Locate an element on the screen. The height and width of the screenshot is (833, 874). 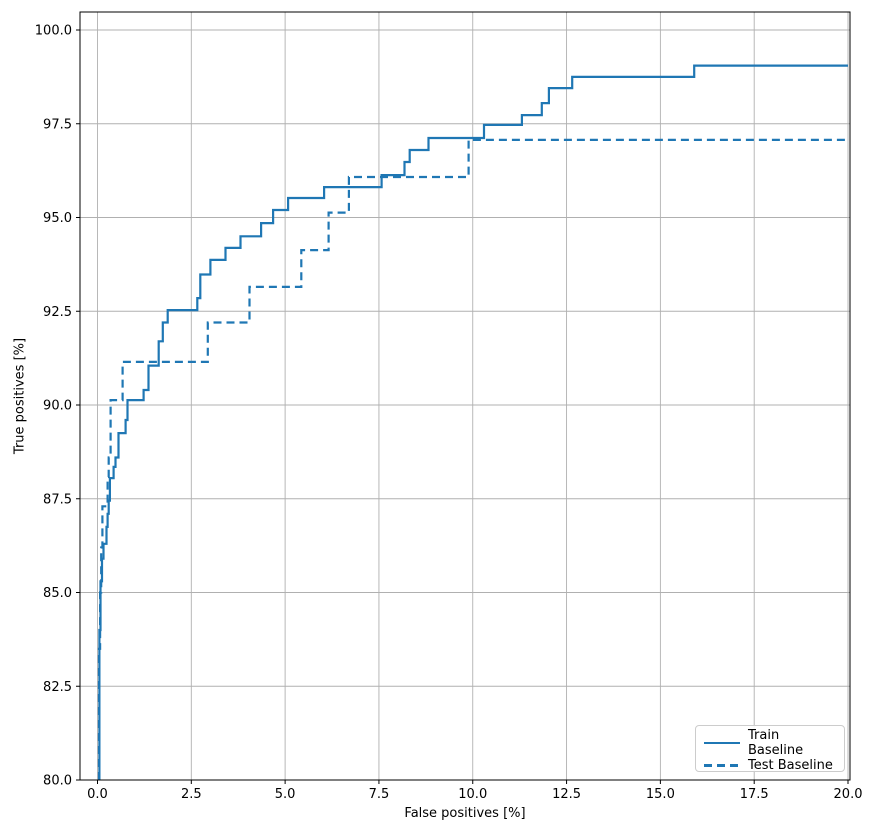
legend-item-test: Test Baseline is located at coordinates (770, 765).